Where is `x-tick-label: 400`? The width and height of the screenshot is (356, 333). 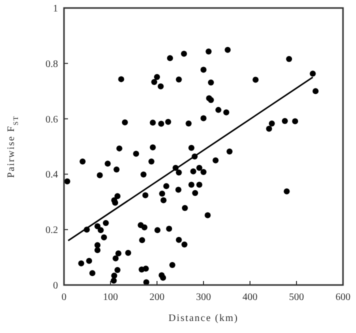 x-tick-label: 400 is located at coordinates (250, 297).